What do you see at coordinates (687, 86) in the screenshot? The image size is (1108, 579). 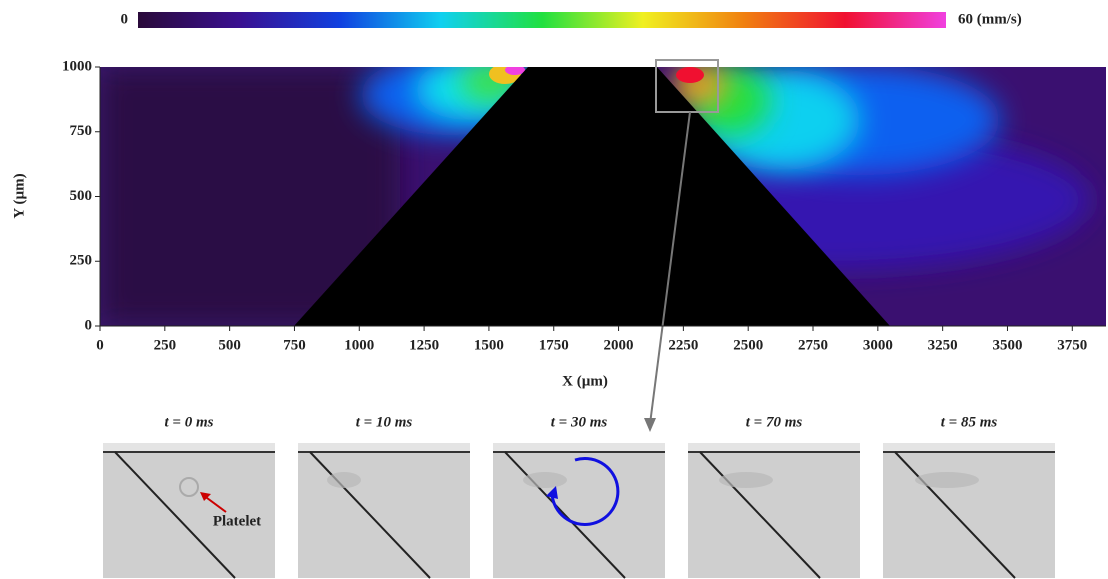 I see `zoom-box` at bounding box center [687, 86].